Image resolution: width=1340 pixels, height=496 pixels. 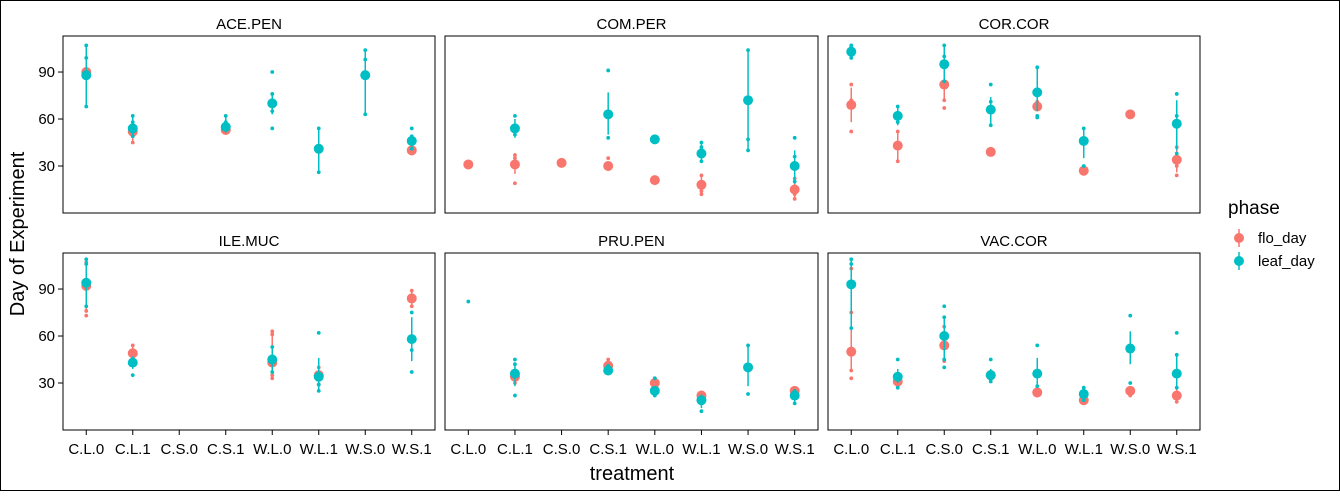 What do you see at coordinates (237, 115) in the screenshot?
I see `facet-panel: ACE.PEN 30 60 90` at bounding box center [237, 115].